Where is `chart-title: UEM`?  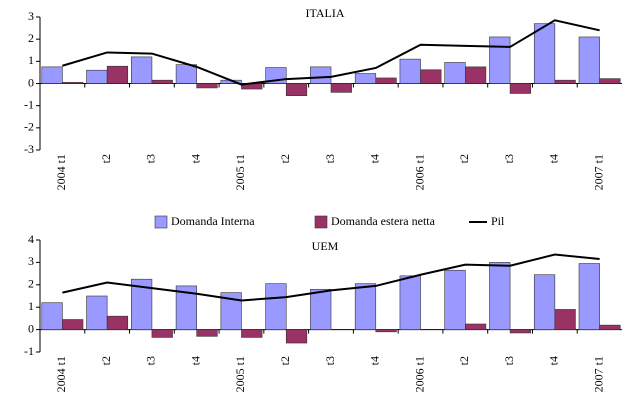
chart-title: UEM is located at coordinates (325, 246).